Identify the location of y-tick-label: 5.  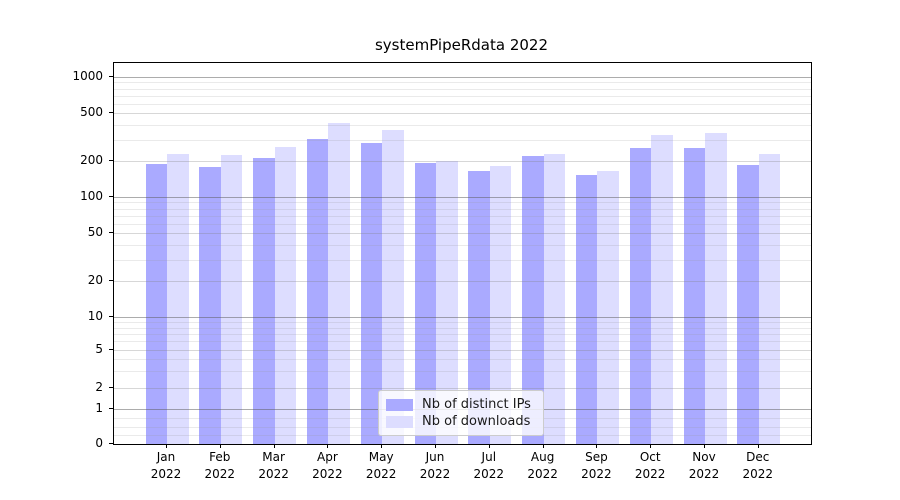
(99, 349).